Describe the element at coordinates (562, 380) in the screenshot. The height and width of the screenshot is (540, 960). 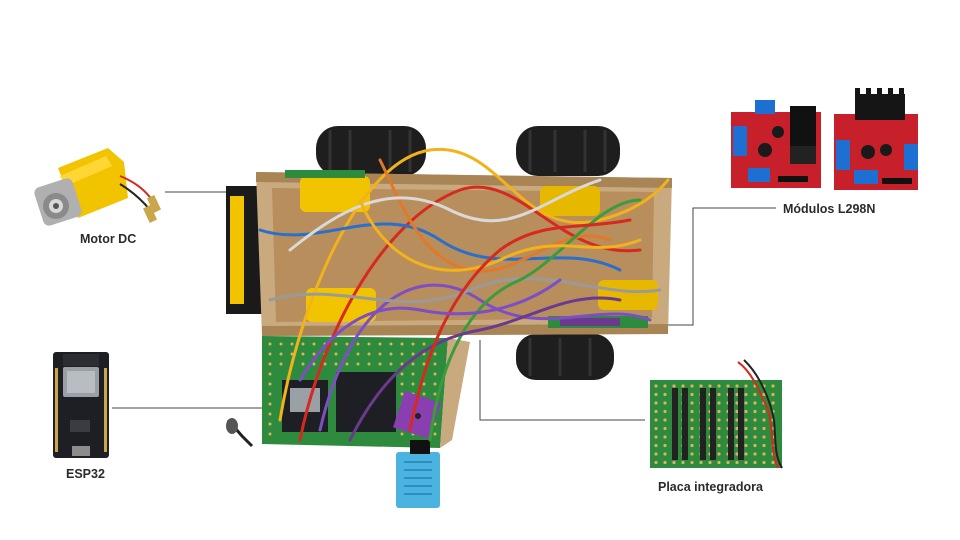
I see `connector-placa` at that location.